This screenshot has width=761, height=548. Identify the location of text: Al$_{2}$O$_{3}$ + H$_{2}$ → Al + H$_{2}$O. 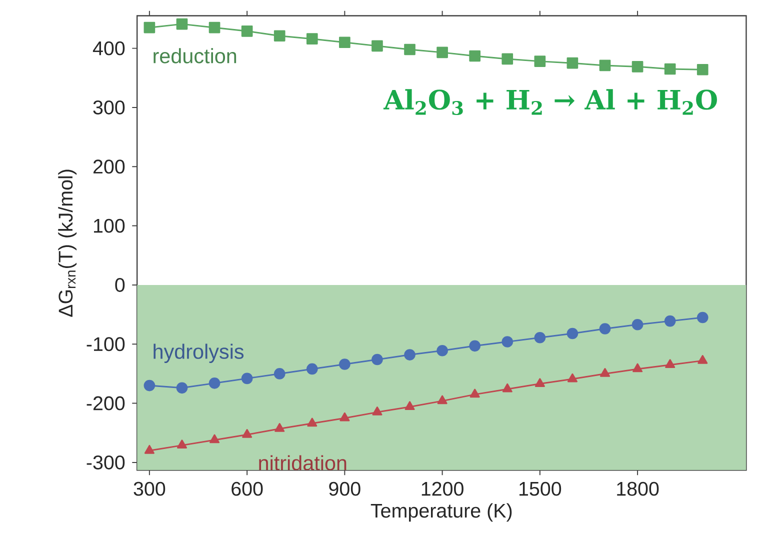
(550, 102).